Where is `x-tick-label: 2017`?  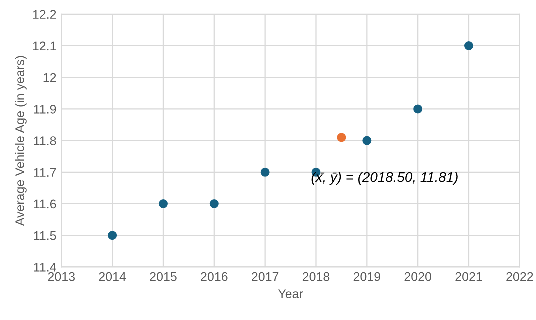 x-tick-label: 2017 is located at coordinates (265, 277).